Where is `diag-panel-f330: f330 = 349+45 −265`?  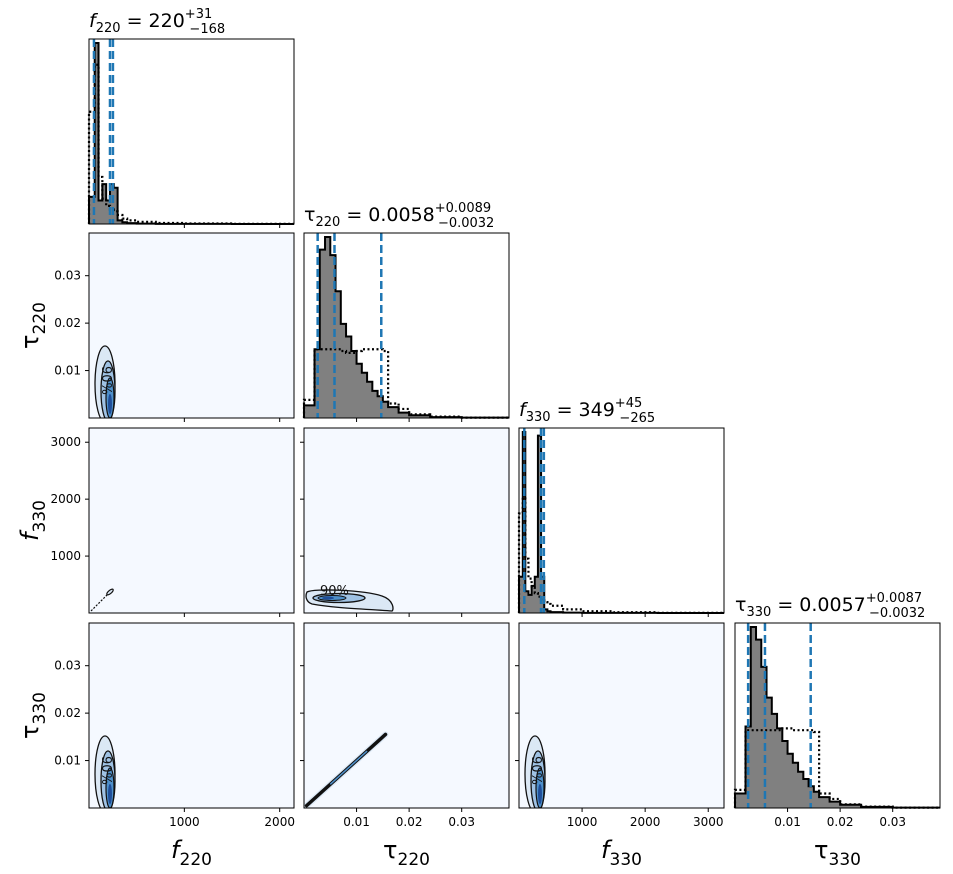
diag-panel-f330: f330 = 349+45 −265 is located at coordinates (621, 505).